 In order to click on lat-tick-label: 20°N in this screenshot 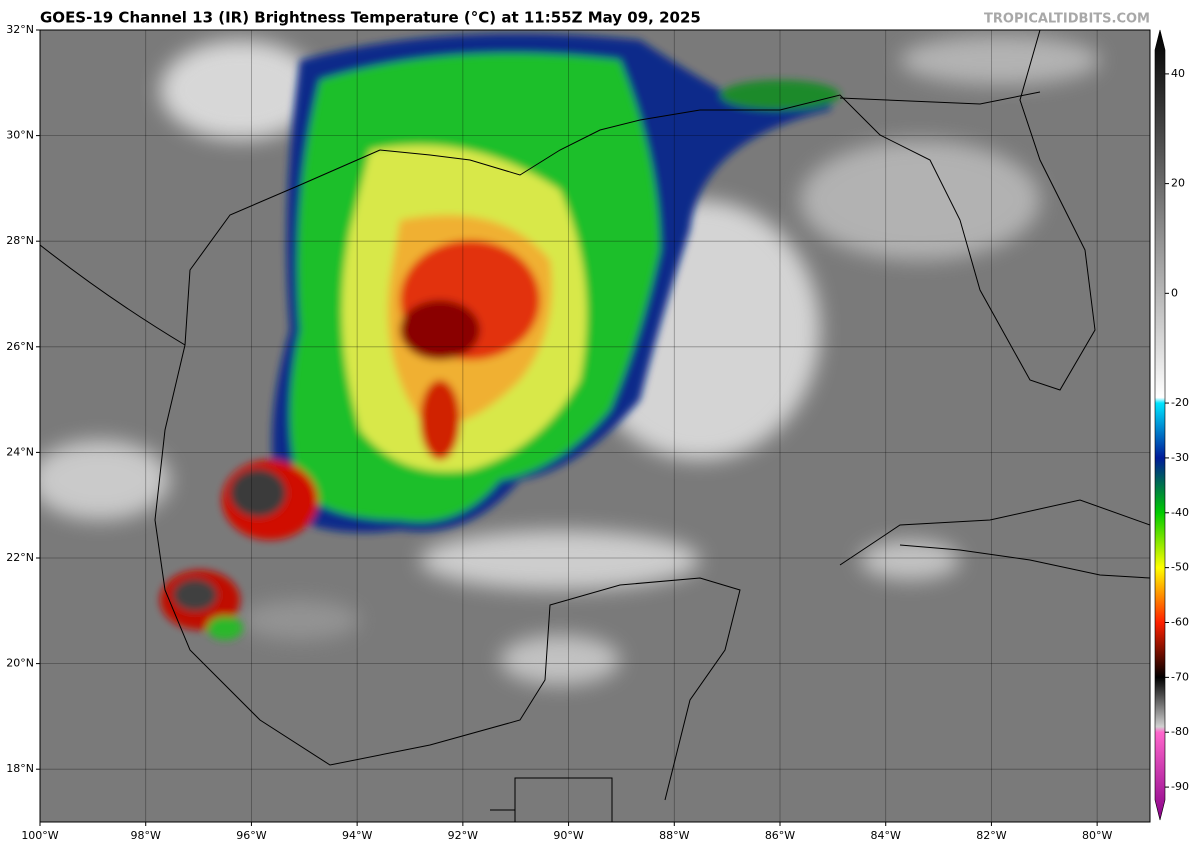, I will do `click(20, 663)`.